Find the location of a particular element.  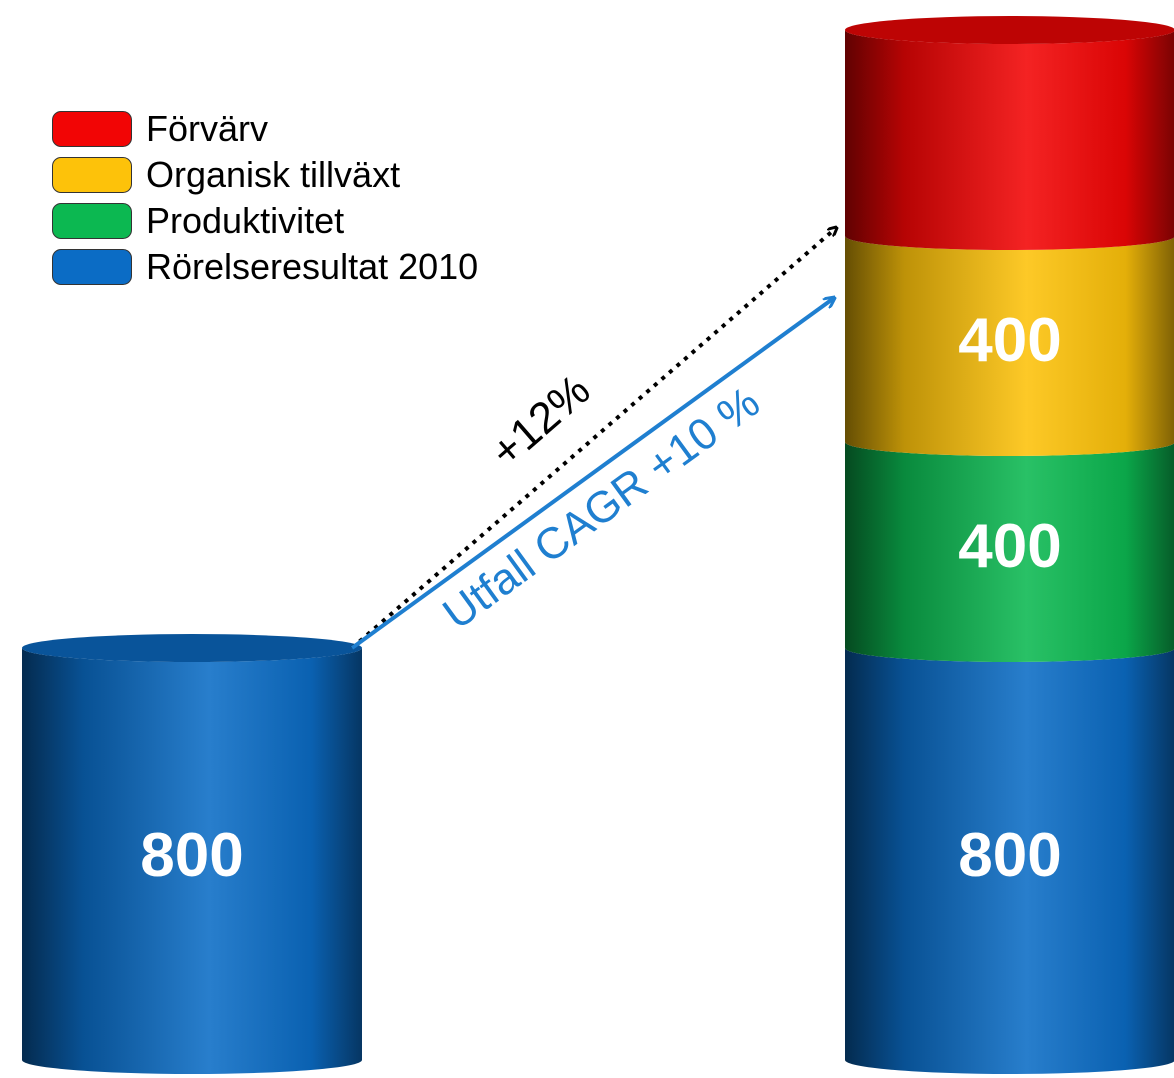

legend-item-organisk-tillvaxt: Organisk tillväxt is located at coordinates (265, 175).